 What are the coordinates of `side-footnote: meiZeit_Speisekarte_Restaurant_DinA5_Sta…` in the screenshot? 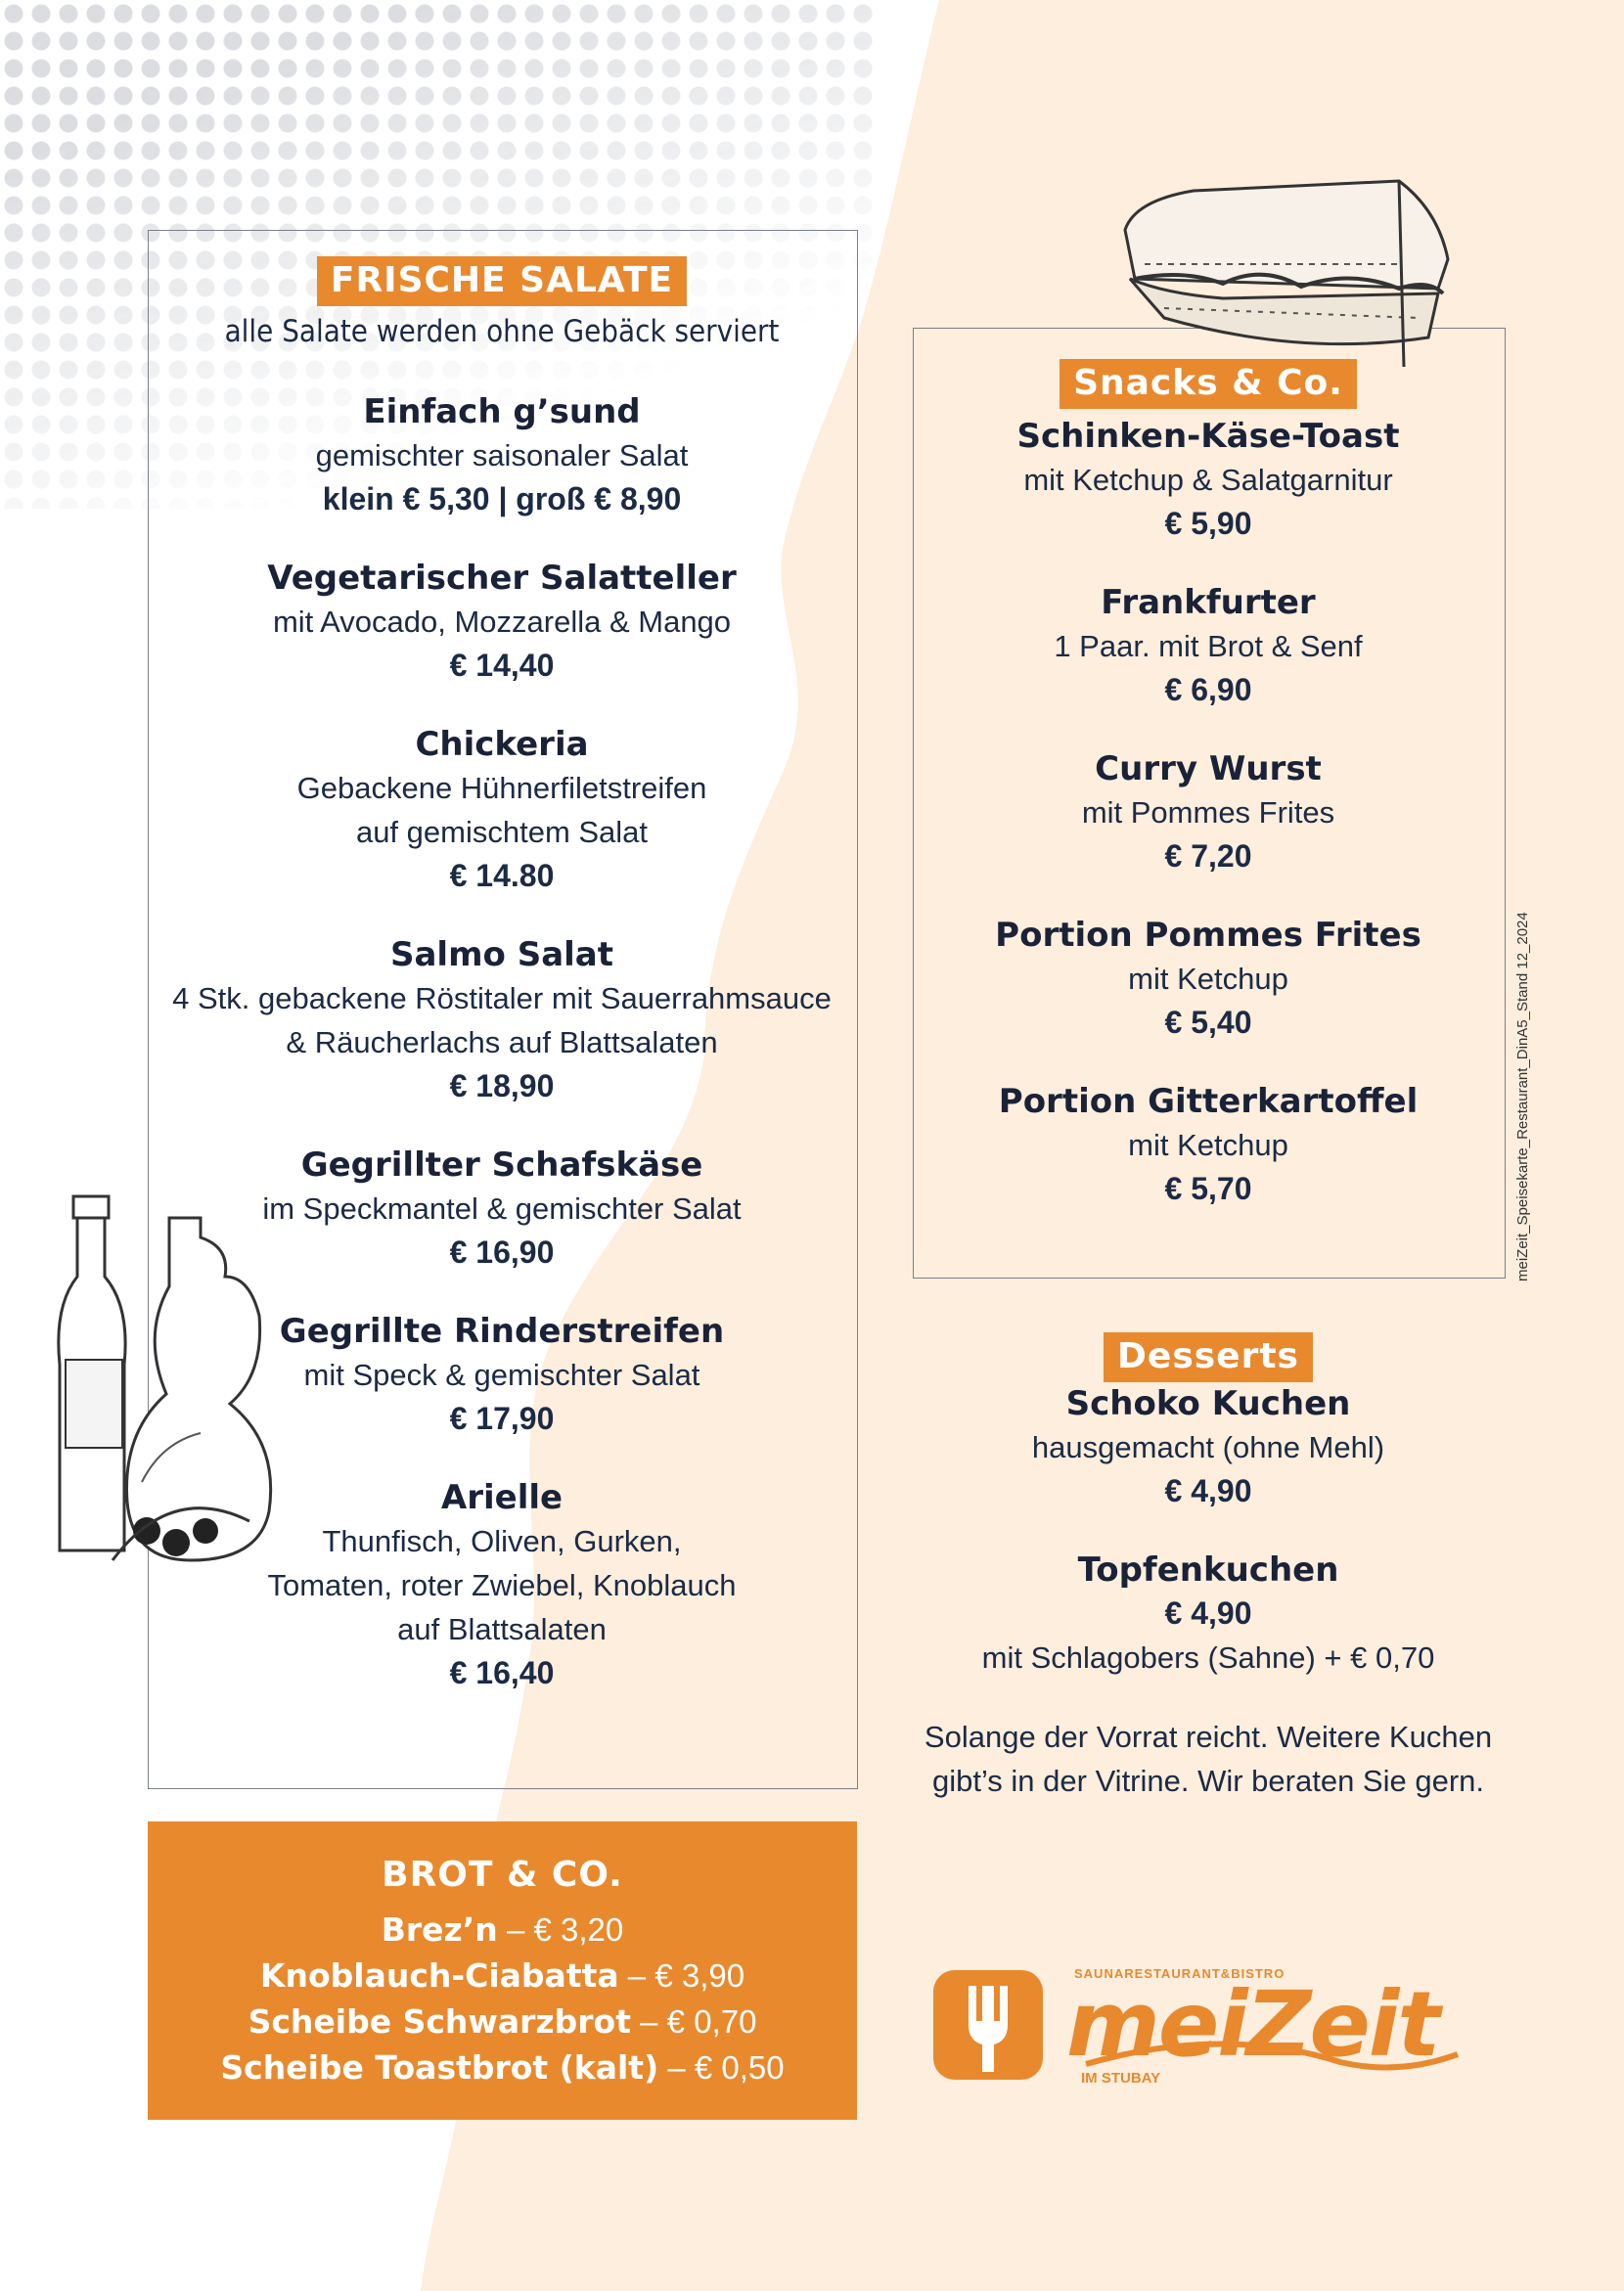 It's located at (1522, 1096).